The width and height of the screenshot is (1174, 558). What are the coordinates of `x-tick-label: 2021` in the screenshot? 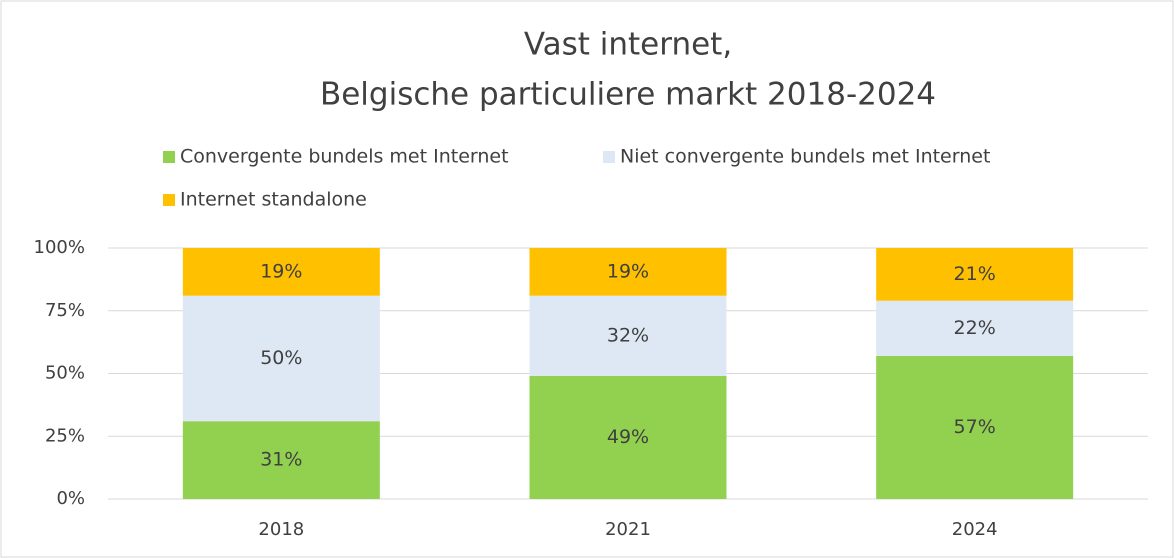 It's located at (628, 529).